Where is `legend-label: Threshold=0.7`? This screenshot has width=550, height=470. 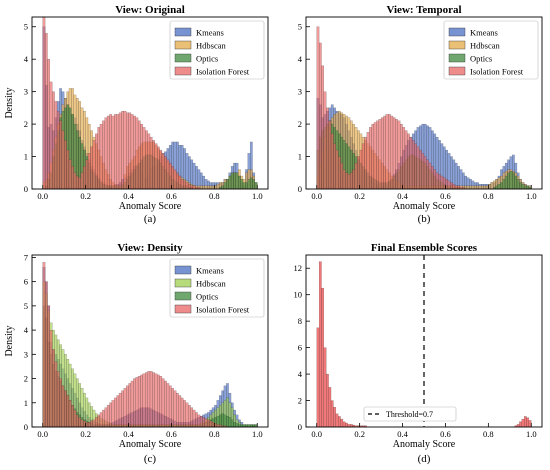
legend-label: Threshold=0.7 is located at coordinates (409, 414).